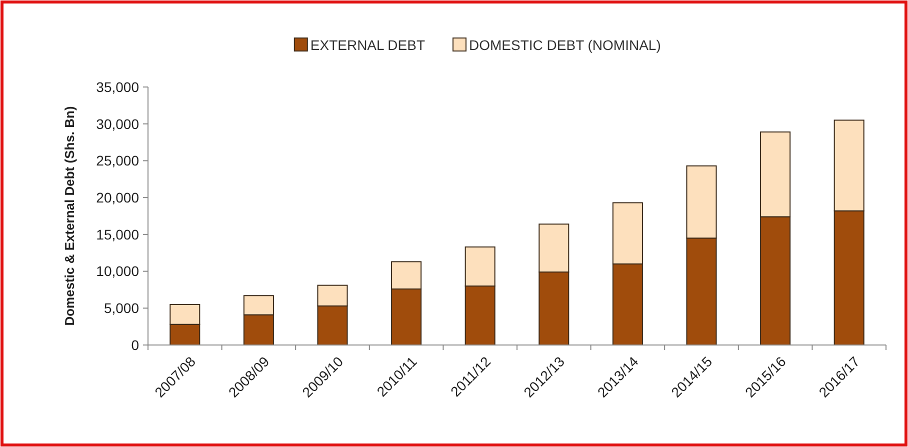  I want to click on y-tick-label: 25,000, so click(118, 160).